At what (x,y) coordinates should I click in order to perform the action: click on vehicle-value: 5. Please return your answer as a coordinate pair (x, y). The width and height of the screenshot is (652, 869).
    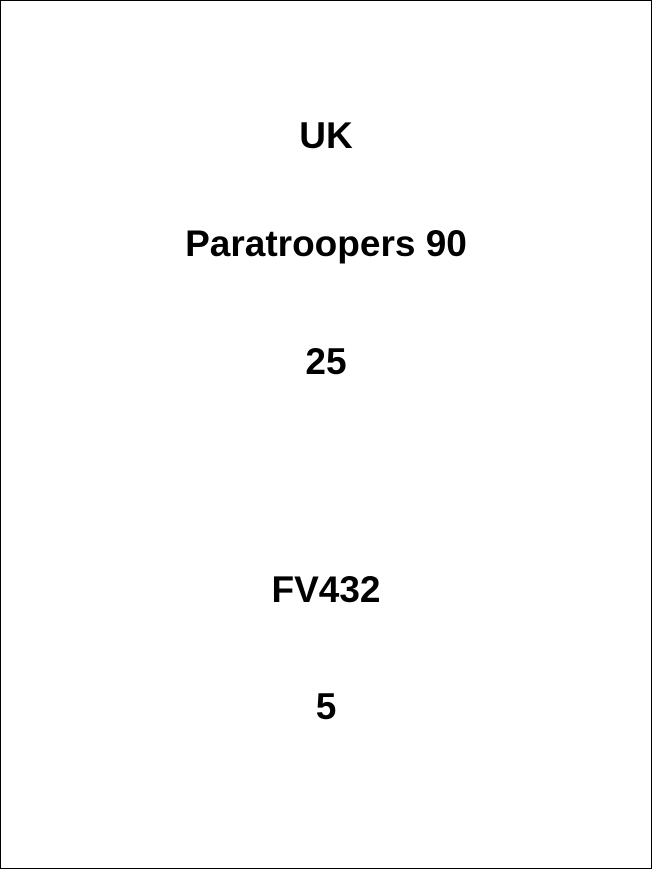
    Looking at the image, I should click on (326, 706).